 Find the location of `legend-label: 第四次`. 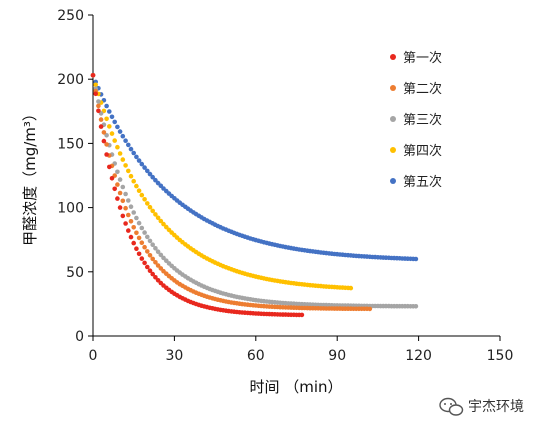

legend-label: 第四次 is located at coordinates (422, 151).